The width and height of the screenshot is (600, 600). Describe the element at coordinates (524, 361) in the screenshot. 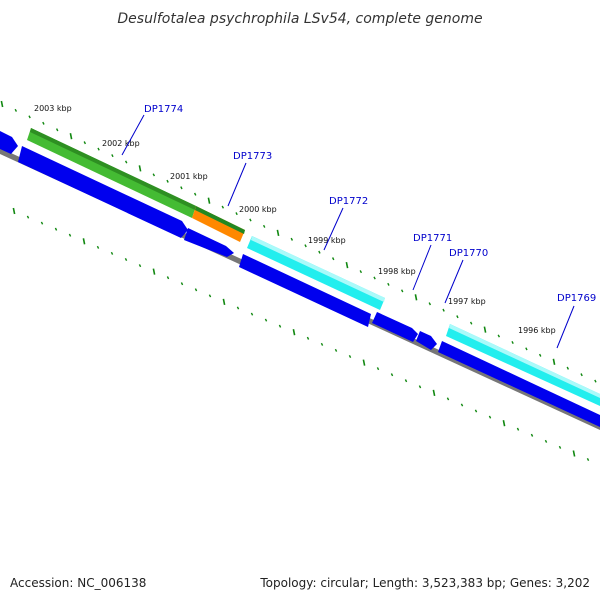

I see `feature-bar-dp1769-shade` at that location.